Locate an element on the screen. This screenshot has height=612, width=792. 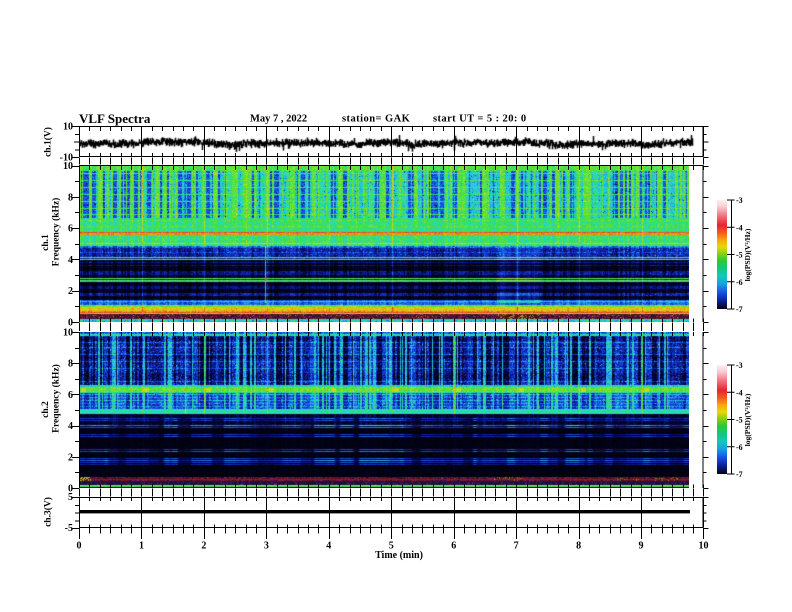
svg-text: 9 is located at coordinates (641, 546).